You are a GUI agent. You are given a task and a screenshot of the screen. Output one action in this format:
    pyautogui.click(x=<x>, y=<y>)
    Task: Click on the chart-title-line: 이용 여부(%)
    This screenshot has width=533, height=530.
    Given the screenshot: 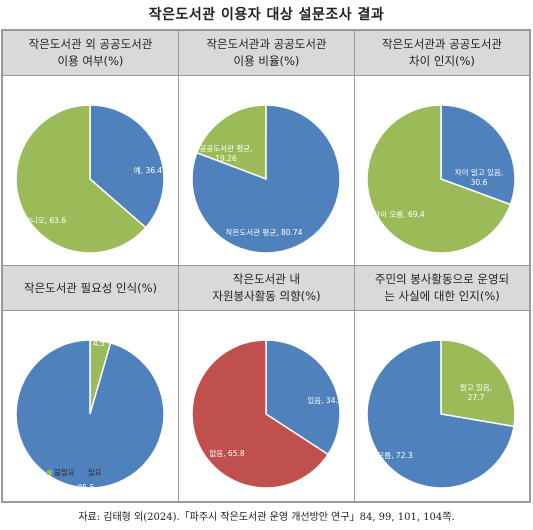 What is the action you would take?
    pyautogui.click(x=90, y=61)
    